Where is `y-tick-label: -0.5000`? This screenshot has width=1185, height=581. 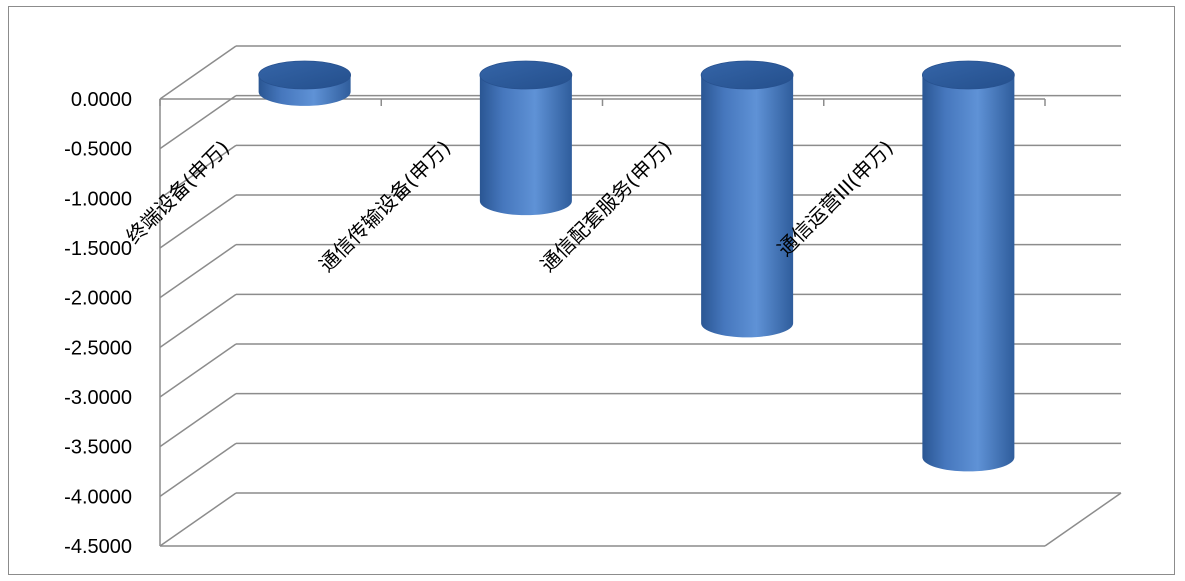
y-tick-label: -0.5000 is located at coordinates (98, 150).